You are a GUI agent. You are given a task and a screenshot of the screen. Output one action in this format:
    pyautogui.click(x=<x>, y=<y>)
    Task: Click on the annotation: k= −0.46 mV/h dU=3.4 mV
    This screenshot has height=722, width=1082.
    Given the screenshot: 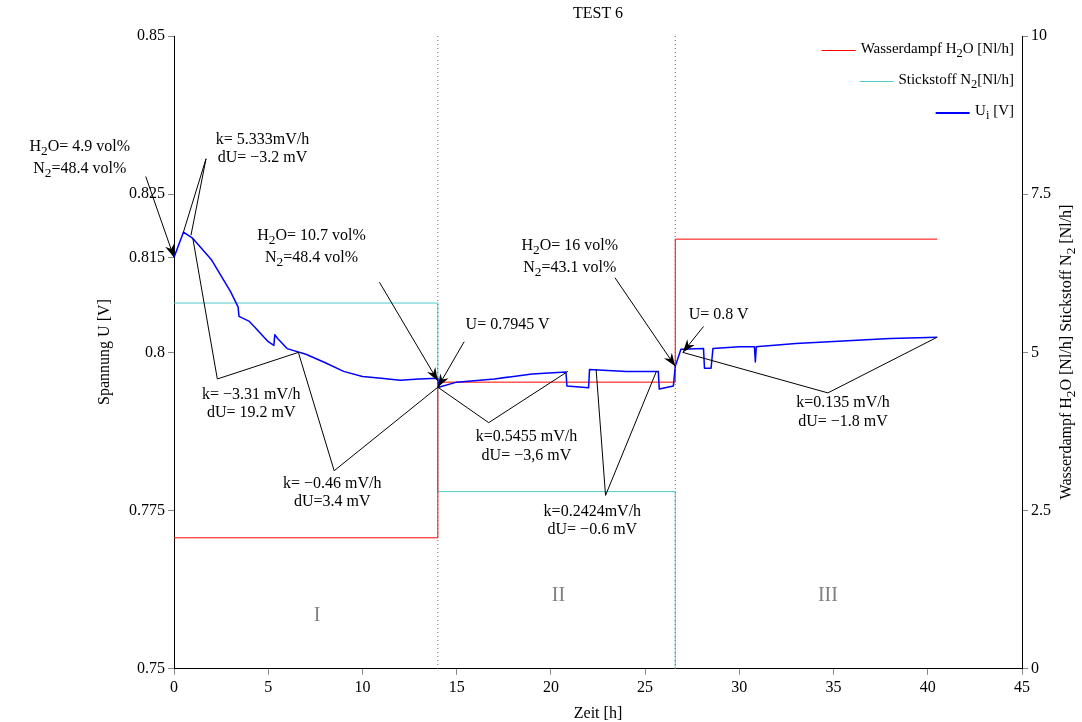 What is the action you would take?
    pyautogui.click(x=332, y=491)
    